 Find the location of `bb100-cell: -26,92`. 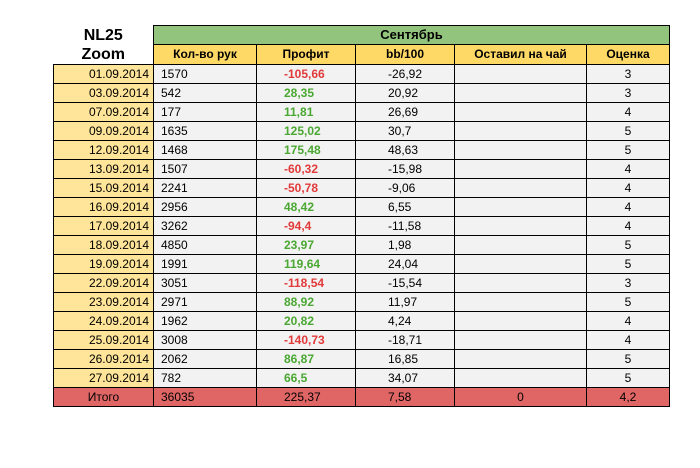

bb100-cell: -26,92 is located at coordinates (405, 73).